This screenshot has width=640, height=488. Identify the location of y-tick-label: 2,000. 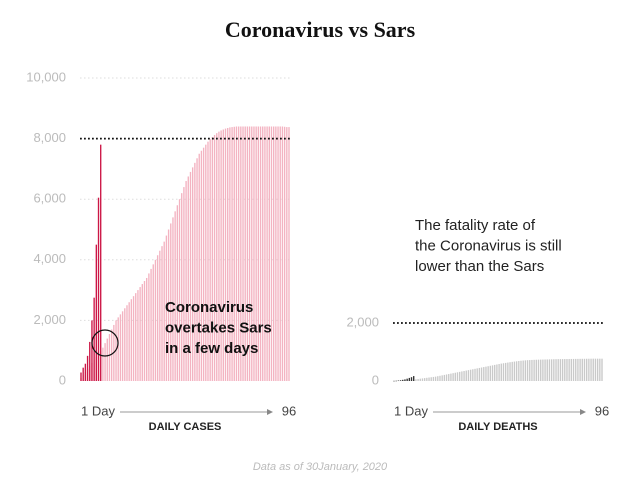
(49, 319).